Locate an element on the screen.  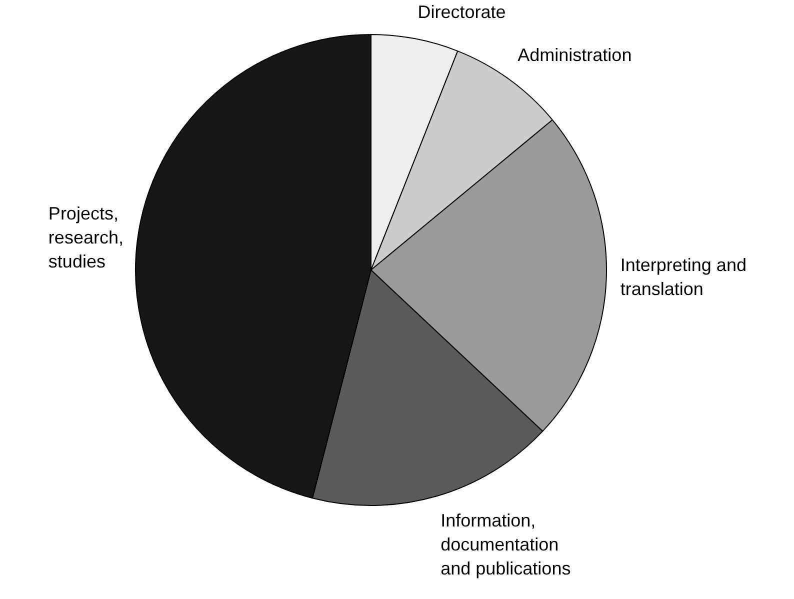
slice-label: Directorate is located at coordinates (462, 12).